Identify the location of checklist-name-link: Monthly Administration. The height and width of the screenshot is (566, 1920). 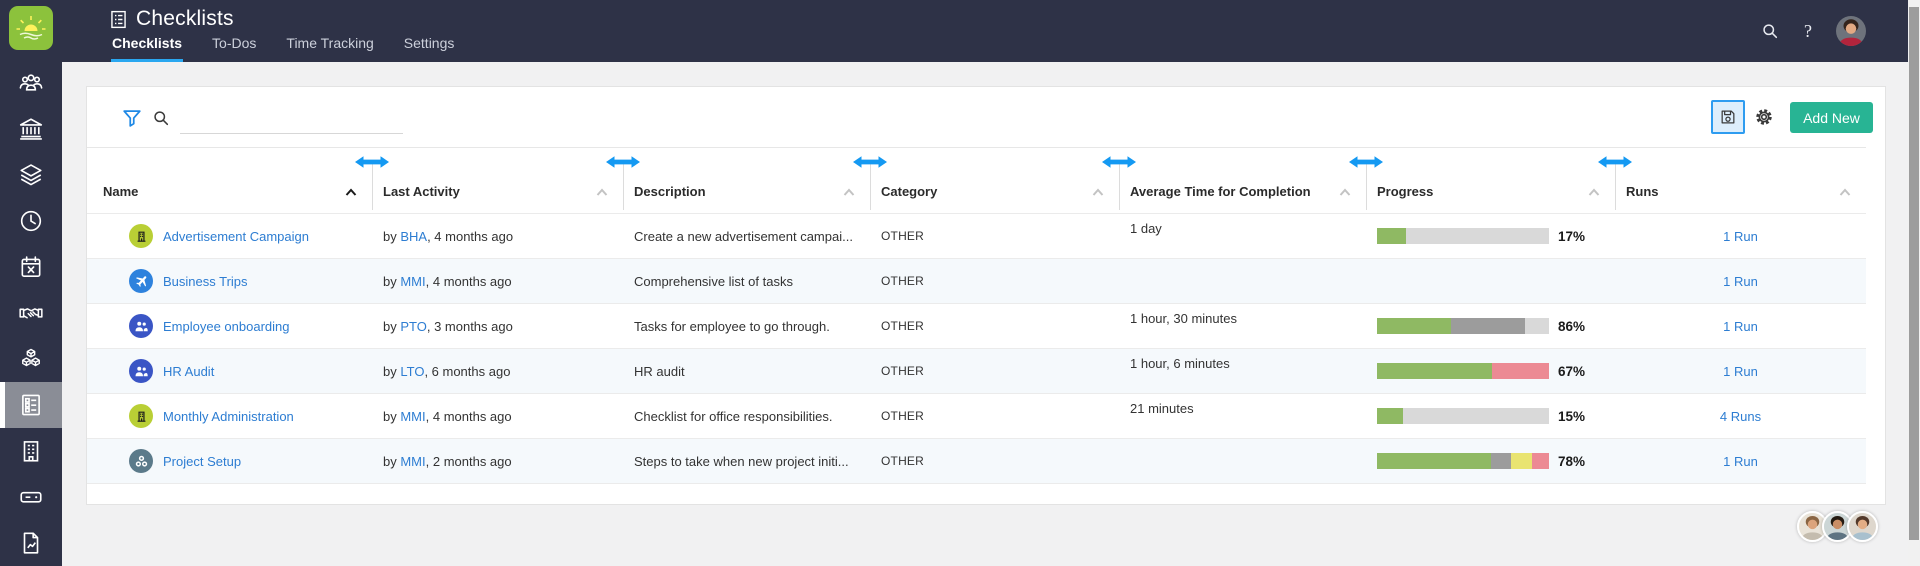
(228, 416).